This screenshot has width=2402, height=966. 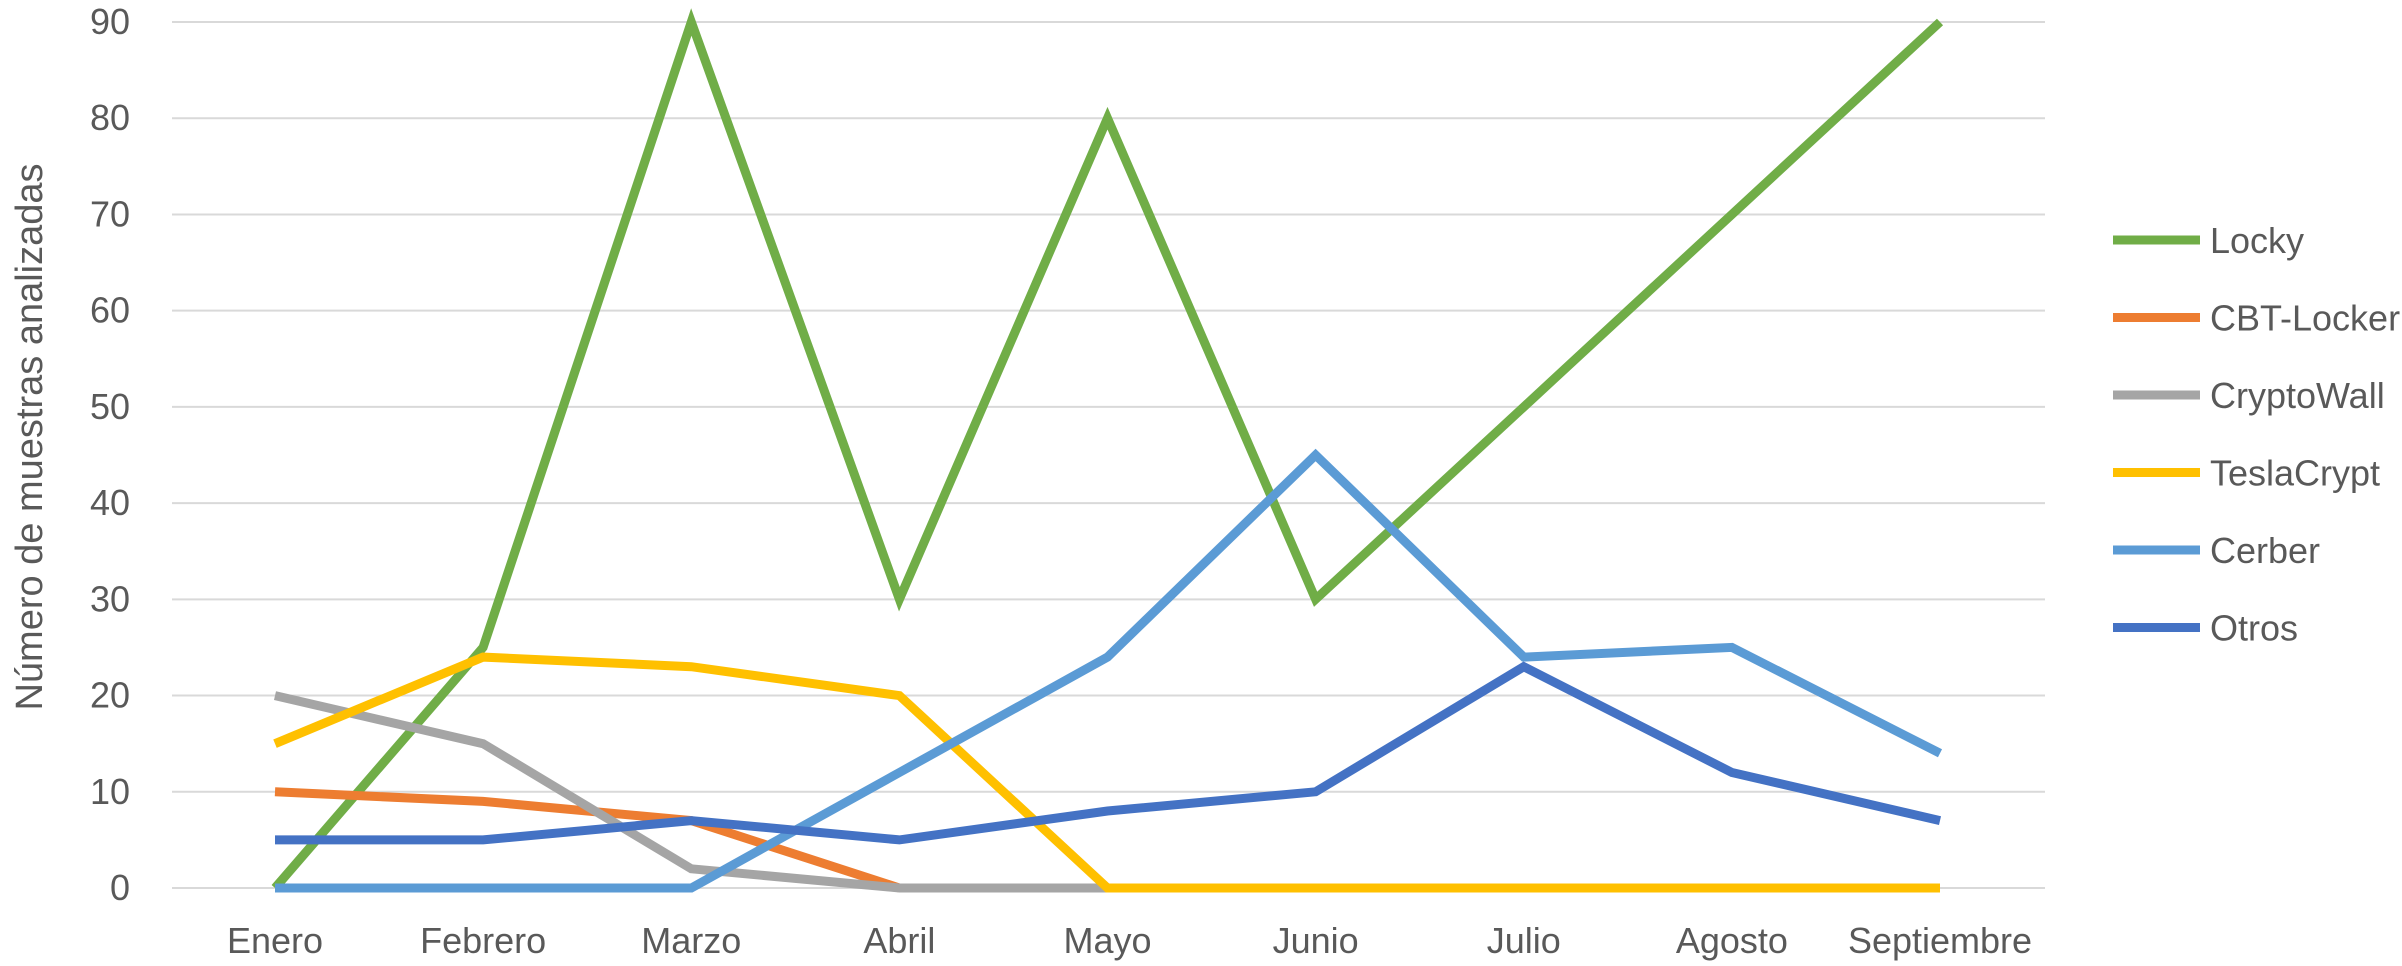 I want to click on x-tick-label: Julio, so click(x=1524, y=940).